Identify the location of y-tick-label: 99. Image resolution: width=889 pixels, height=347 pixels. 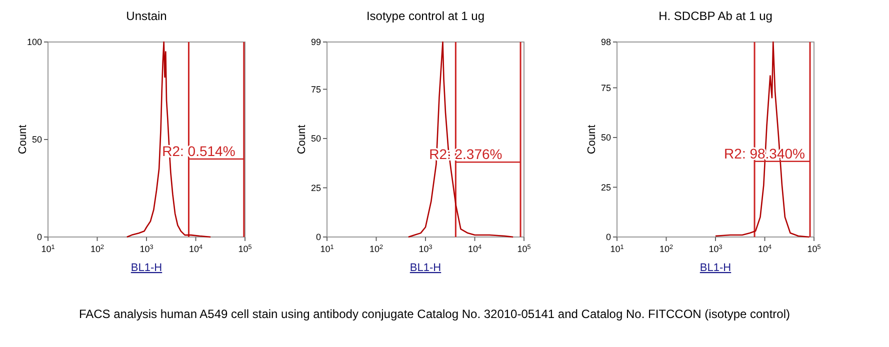
(315, 42).